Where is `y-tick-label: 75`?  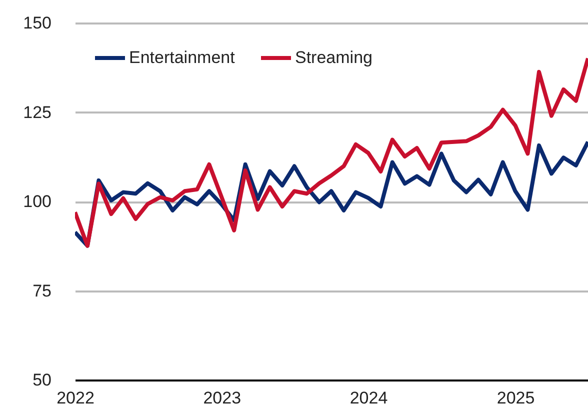
y-tick-label: 75 is located at coordinates (42, 290).